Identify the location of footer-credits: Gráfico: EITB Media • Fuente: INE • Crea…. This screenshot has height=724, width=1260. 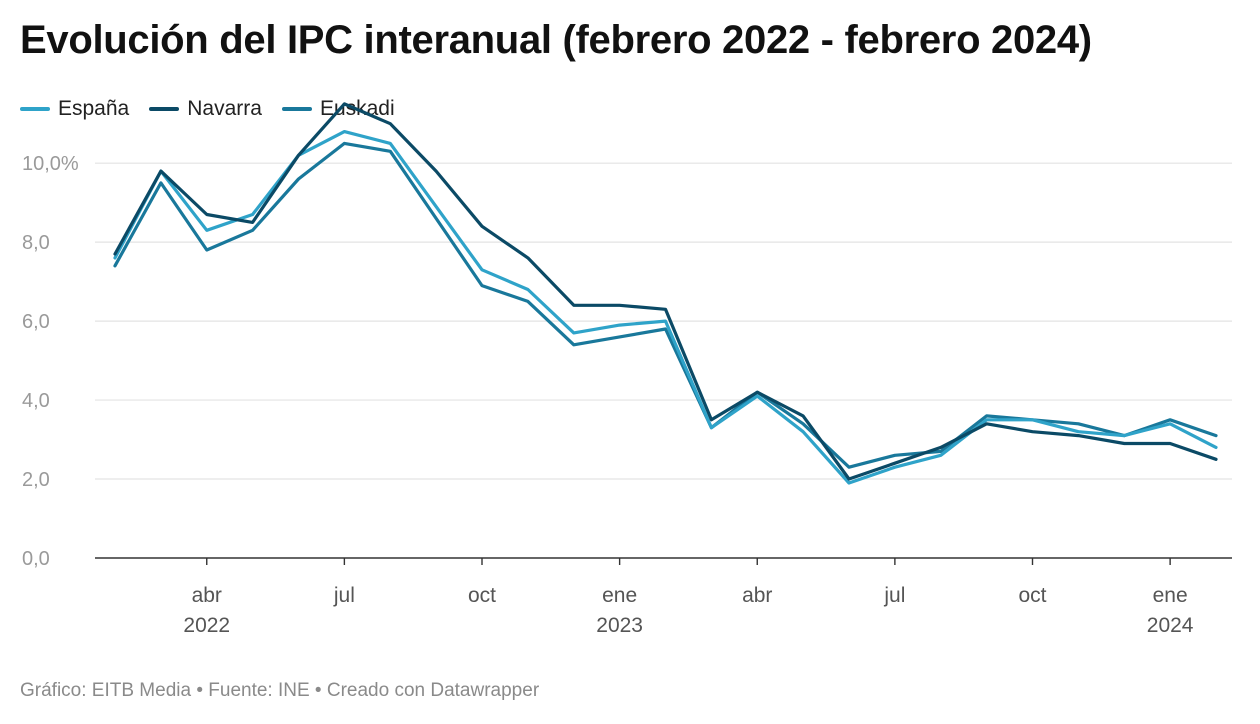
(280, 690).